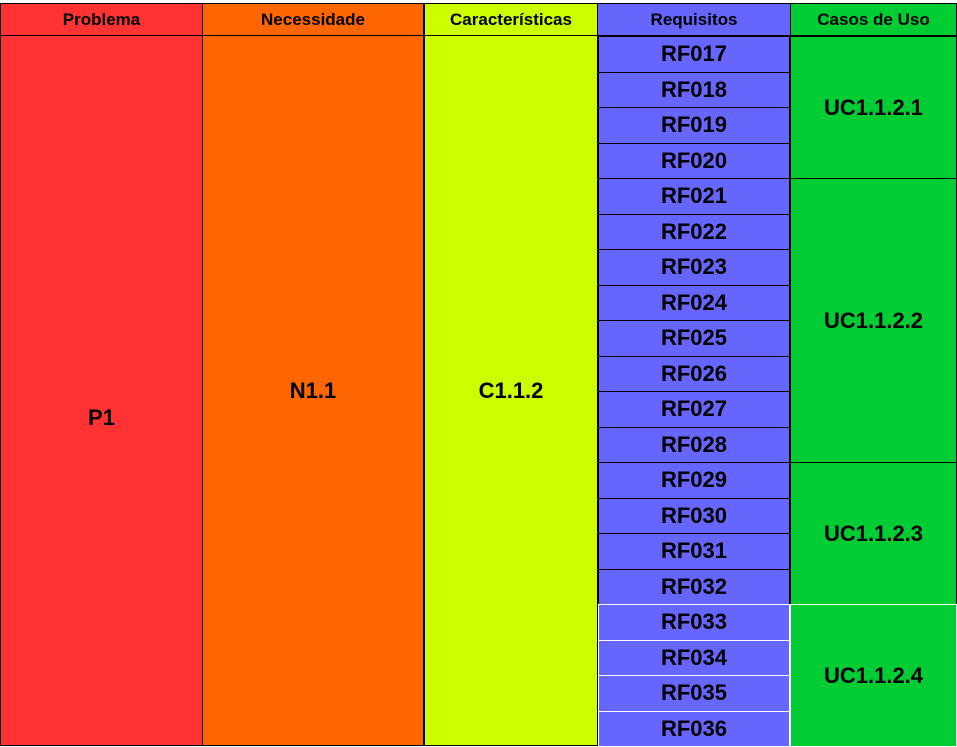 This screenshot has width=957, height=747. Describe the element at coordinates (694, 90) in the screenshot. I see `requirement-cell: RF018` at that location.